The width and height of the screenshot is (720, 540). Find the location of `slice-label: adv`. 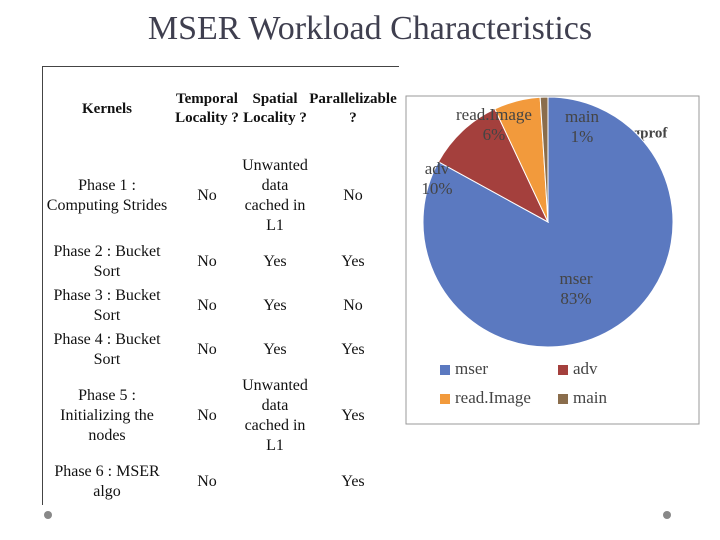

slice-label: adv is located at coordinates (437, 168).